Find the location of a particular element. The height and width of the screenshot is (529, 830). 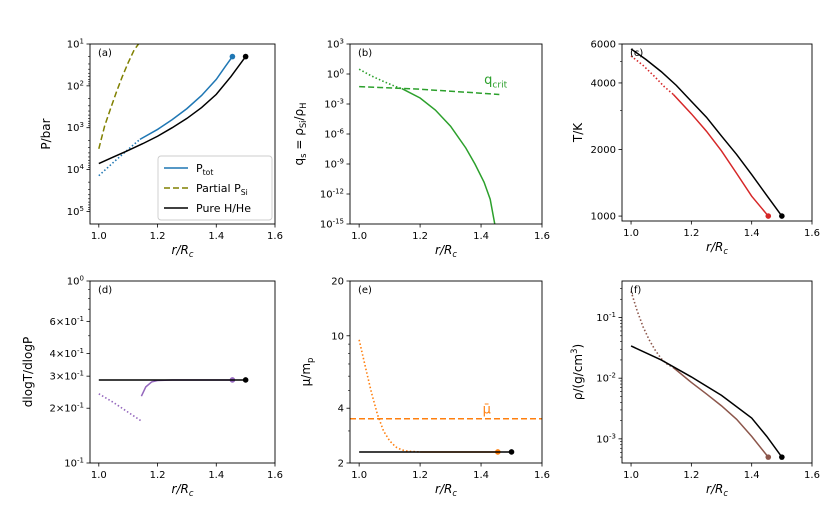

panel-e-ytick-label: 20 is located at coordinates (337, 282).